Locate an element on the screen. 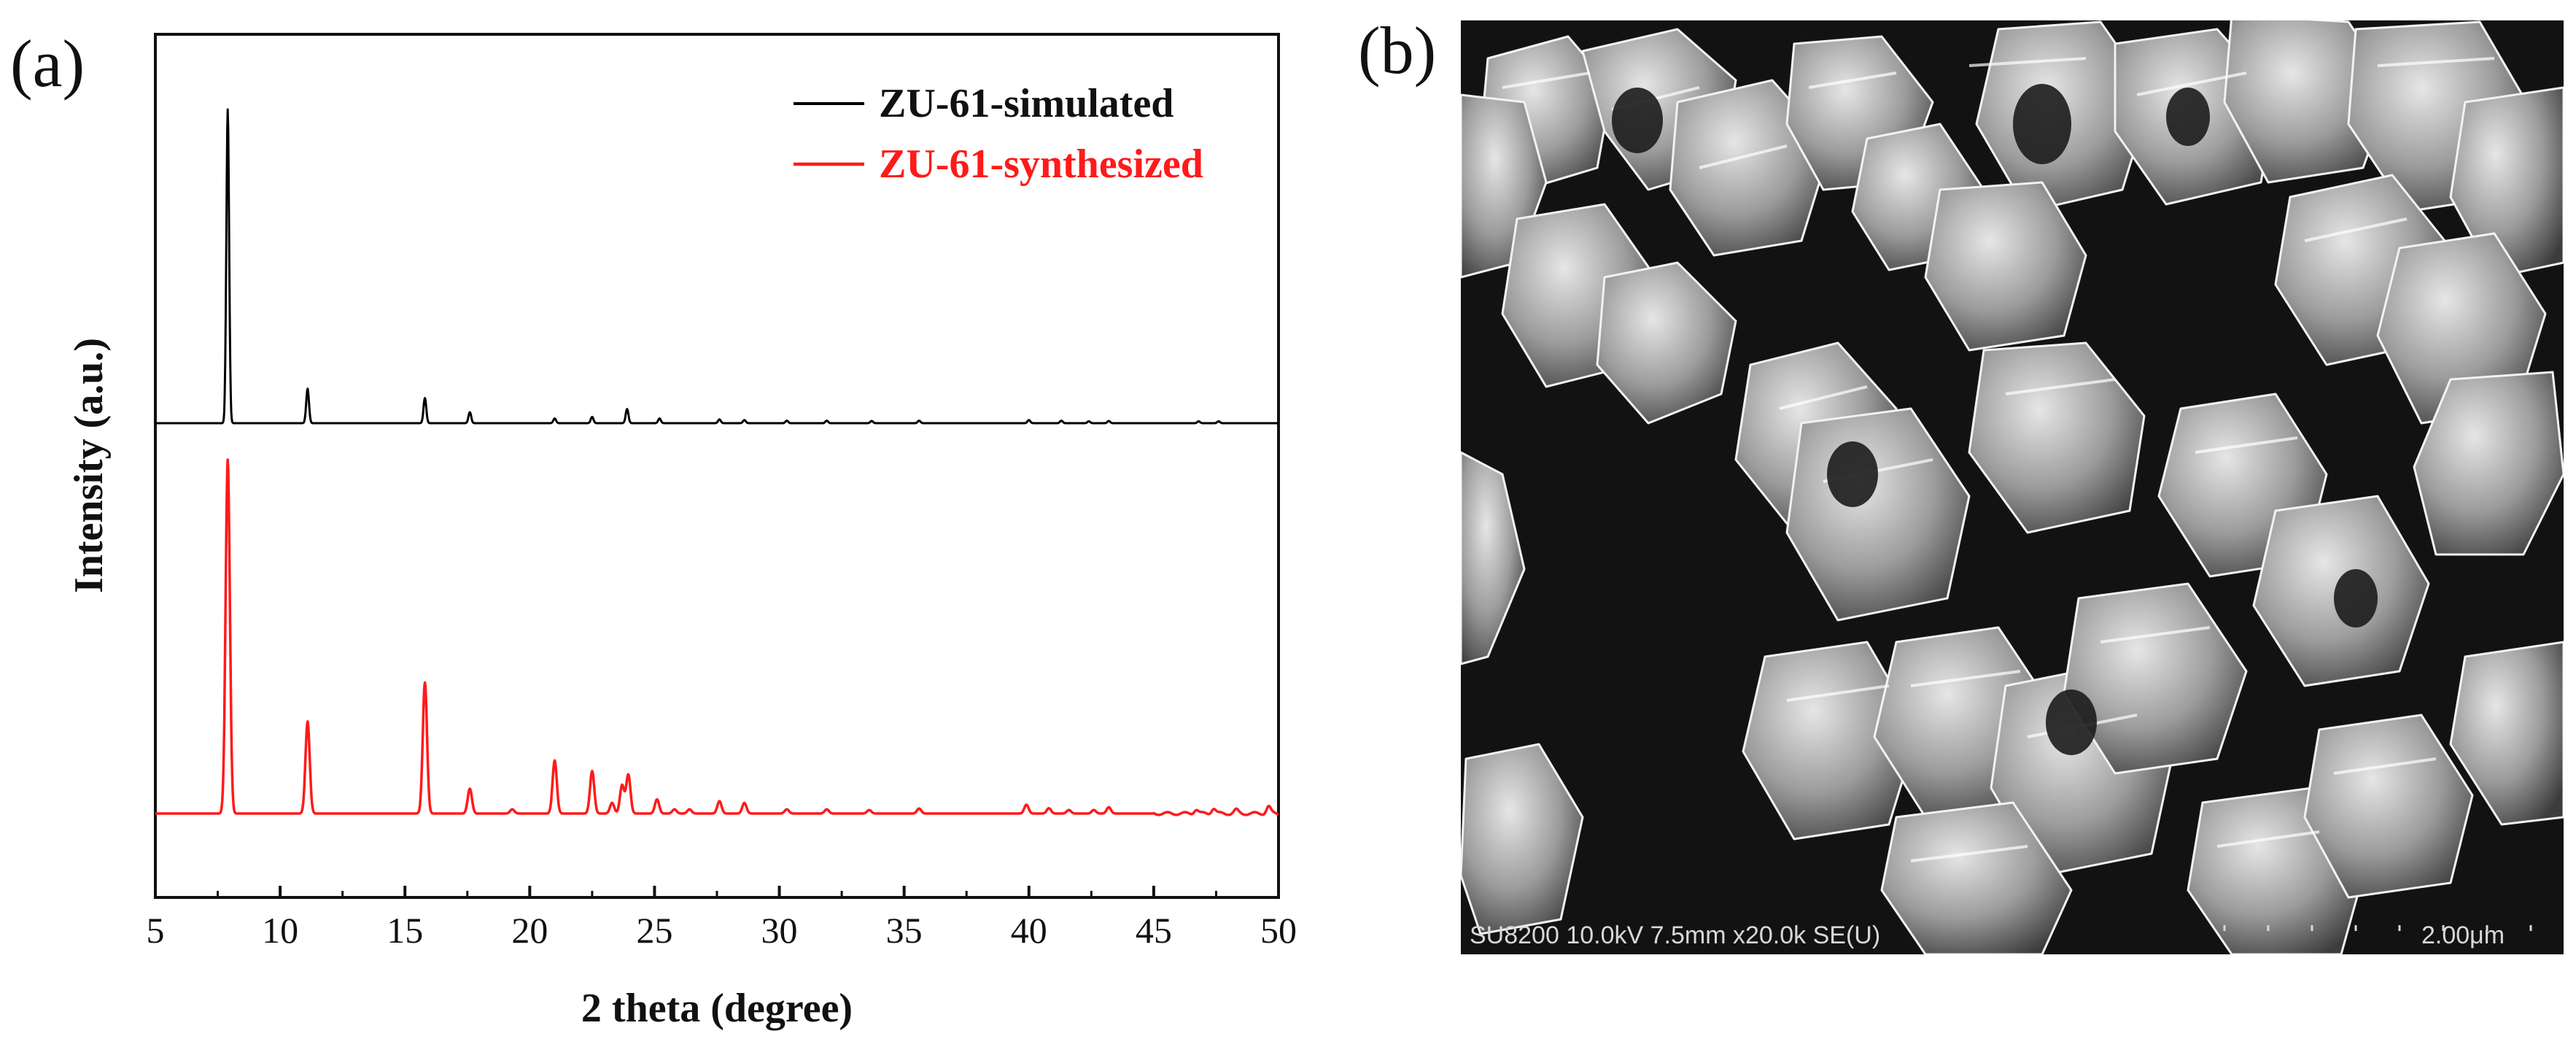 This screenshot has width=2576, height=1047. sem-info-bar: SU8200 10.0kV 7.5mm x20.0k SE(U) is located at coordinates (1675, 936).